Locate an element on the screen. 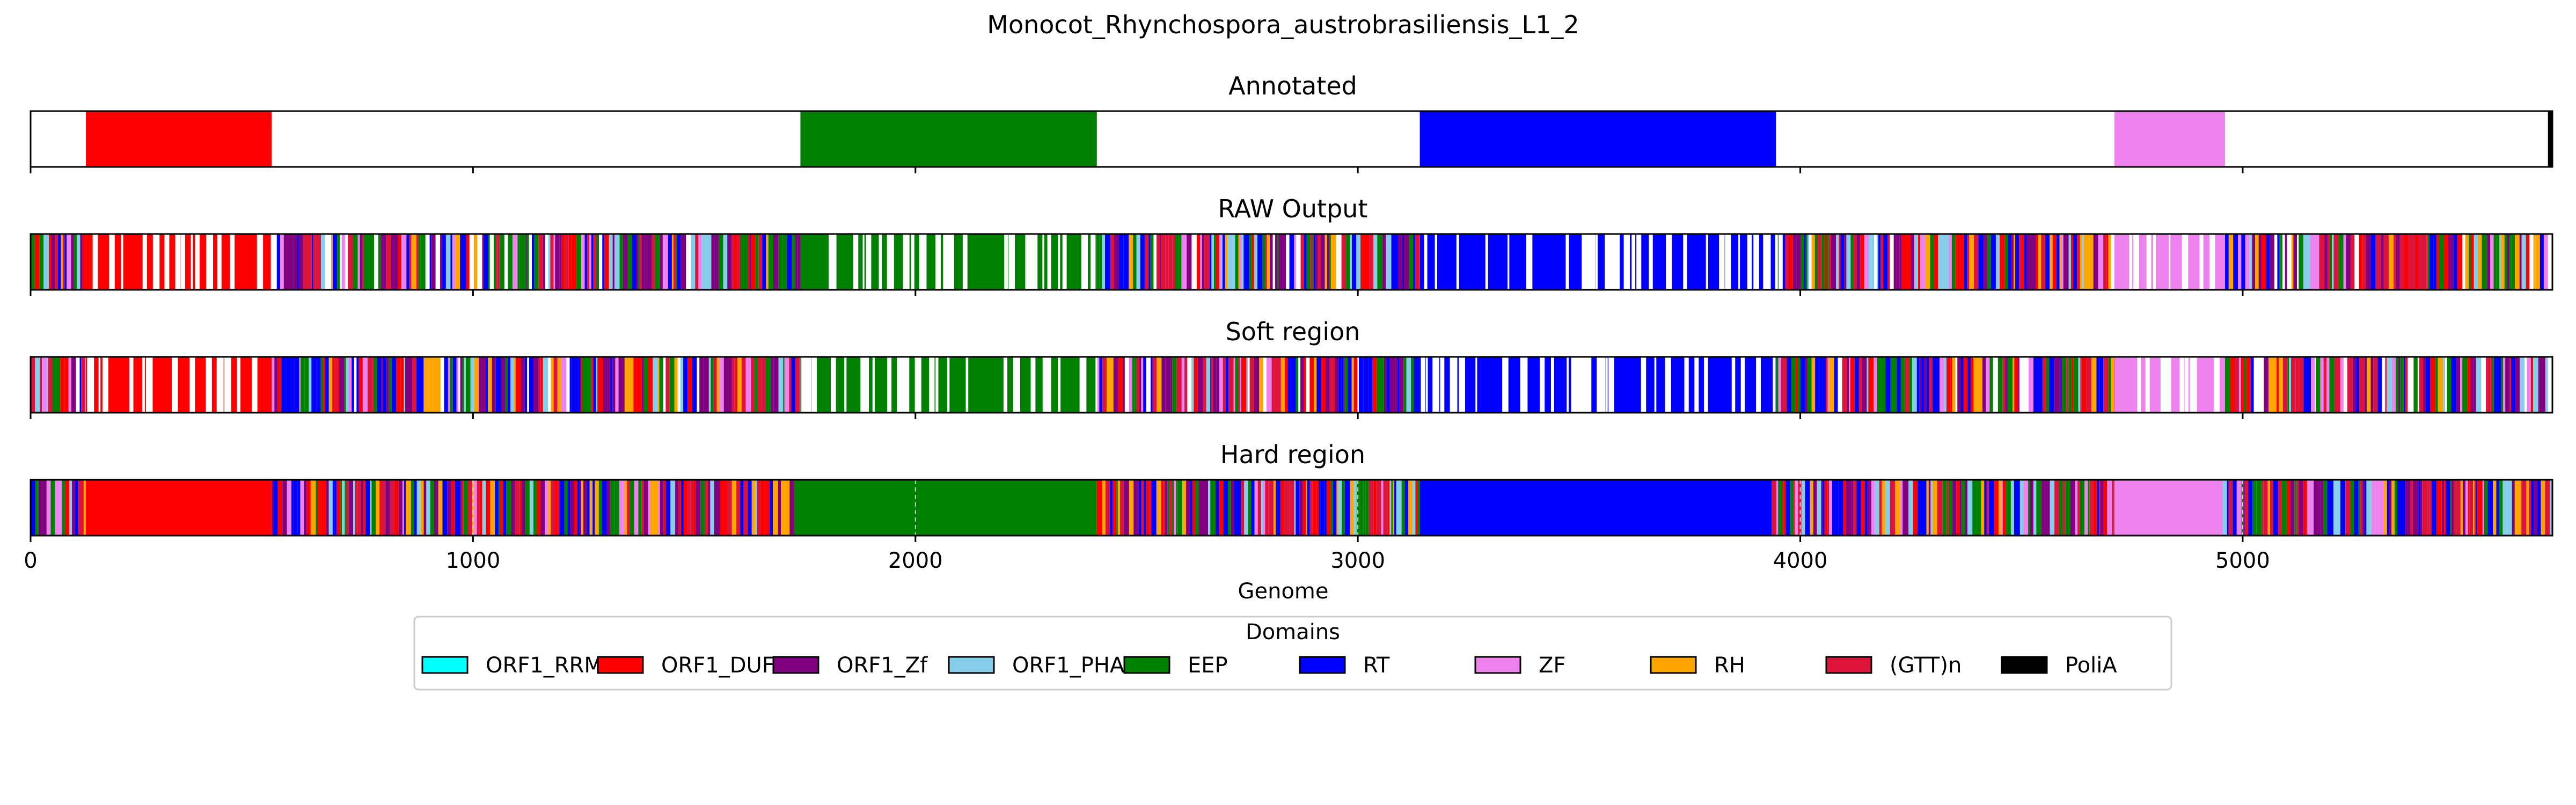  legend-item: (GTT)n is located at coordinates (1893, 665).